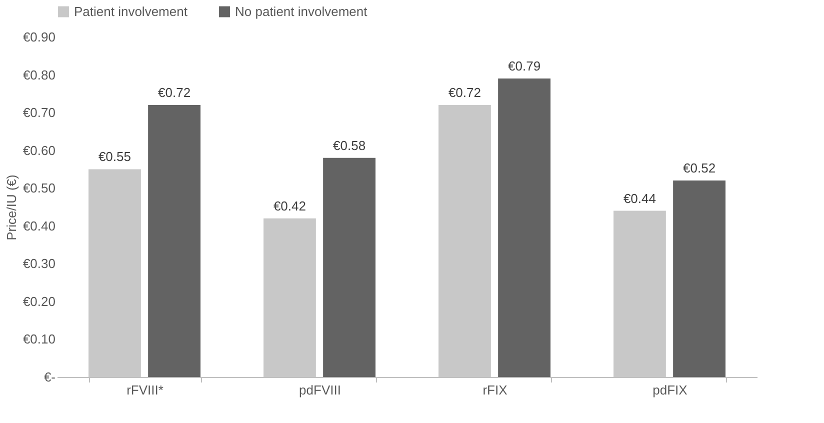 This screenshot has width=824, height=423. What do you see at coordinates (39, 74) in the screenshot?
I see `y-tick-label: €0.80` at bounding box center [39, 74].